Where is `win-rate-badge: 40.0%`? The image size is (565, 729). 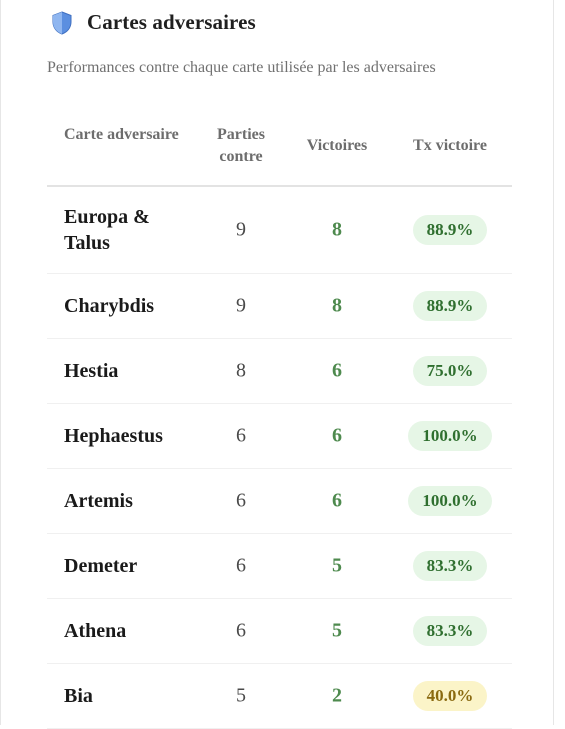 win-rate-badge: 40.0% is located at coordinates (450, 696).